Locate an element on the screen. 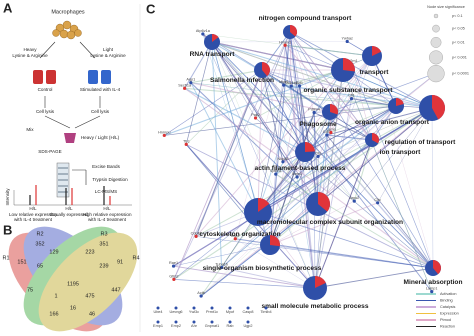 The image size is (474, 336). gene-label: Ywhaz is located at coordinates (347, 38).